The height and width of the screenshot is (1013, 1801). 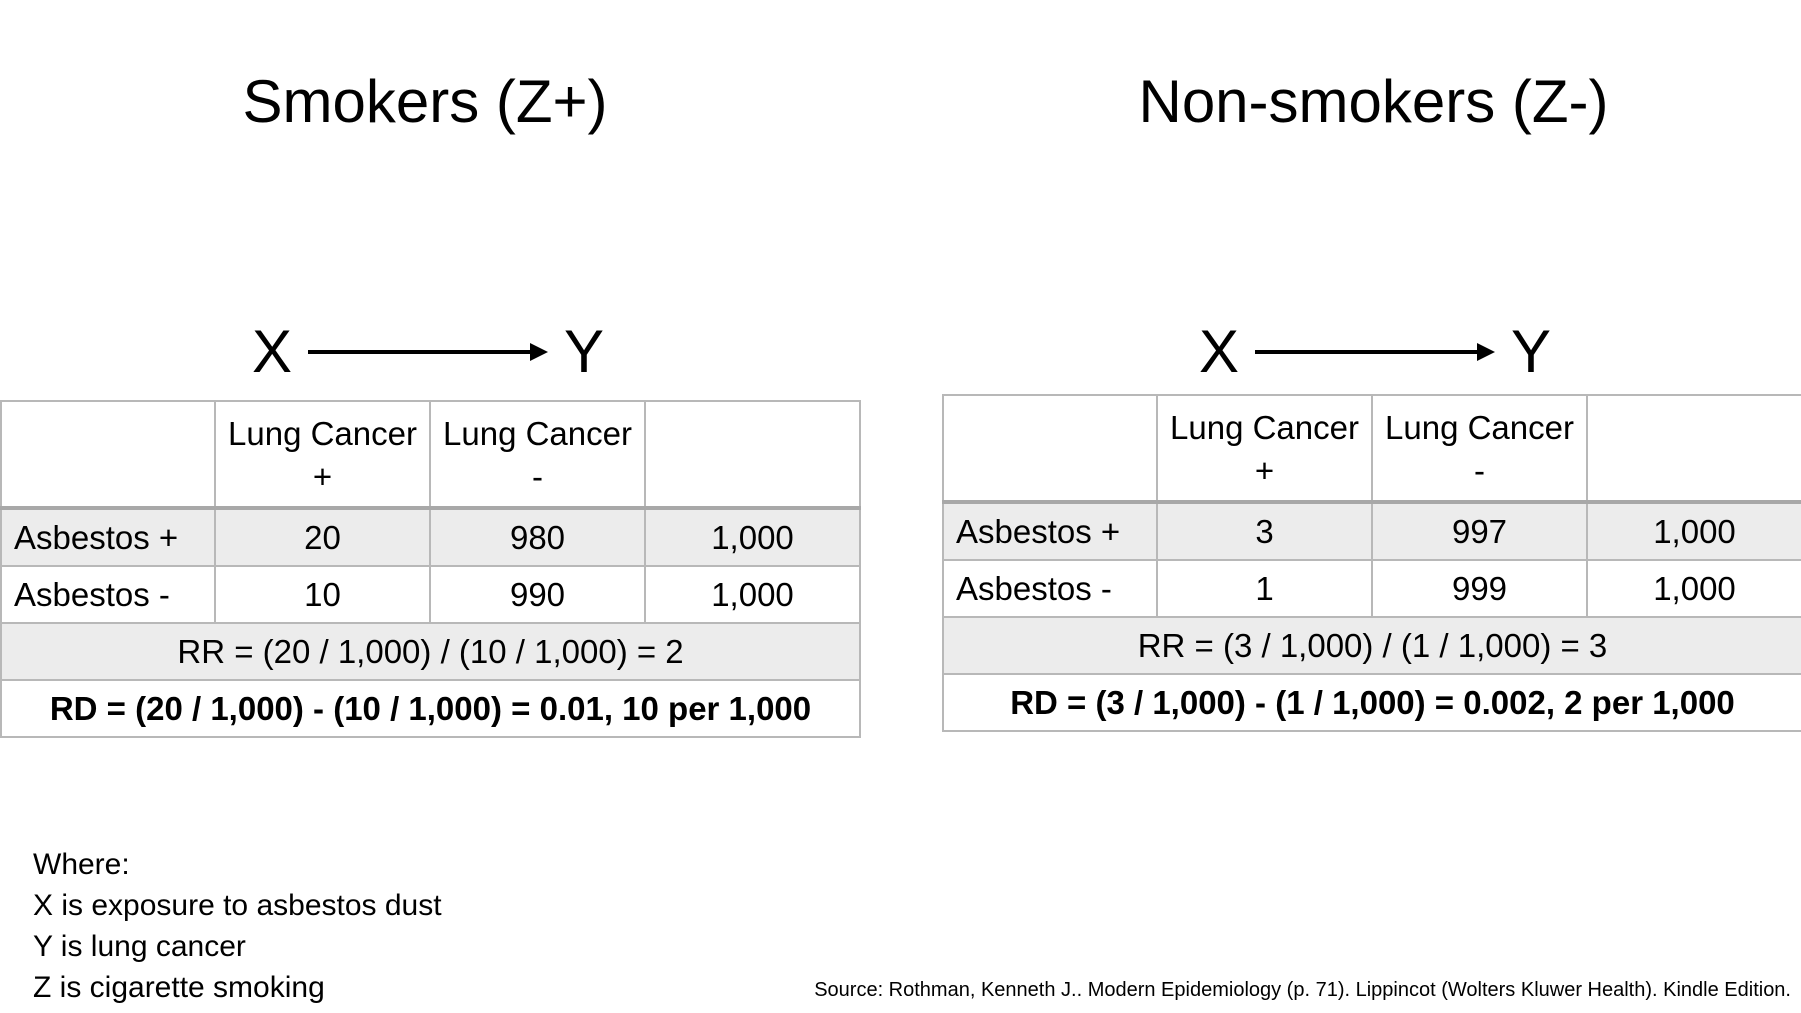 I want to click on cell-cancer-neg: 990, so click(x=537, y=594).